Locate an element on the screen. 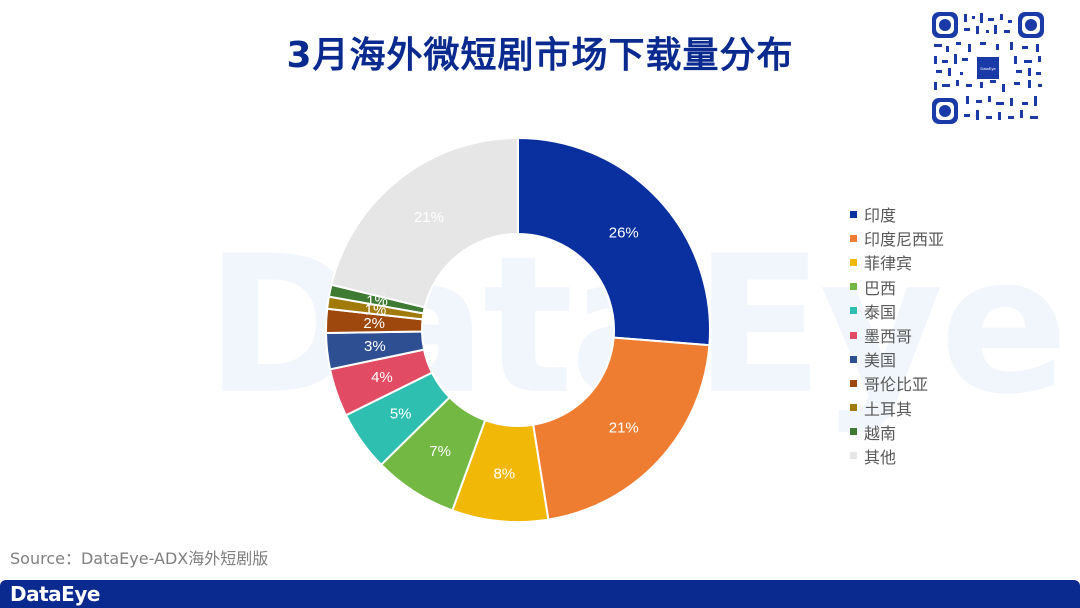 The height and width of the screenshot is (608, 1080). legend-item: 印度 is located at coordinates (897, 214).